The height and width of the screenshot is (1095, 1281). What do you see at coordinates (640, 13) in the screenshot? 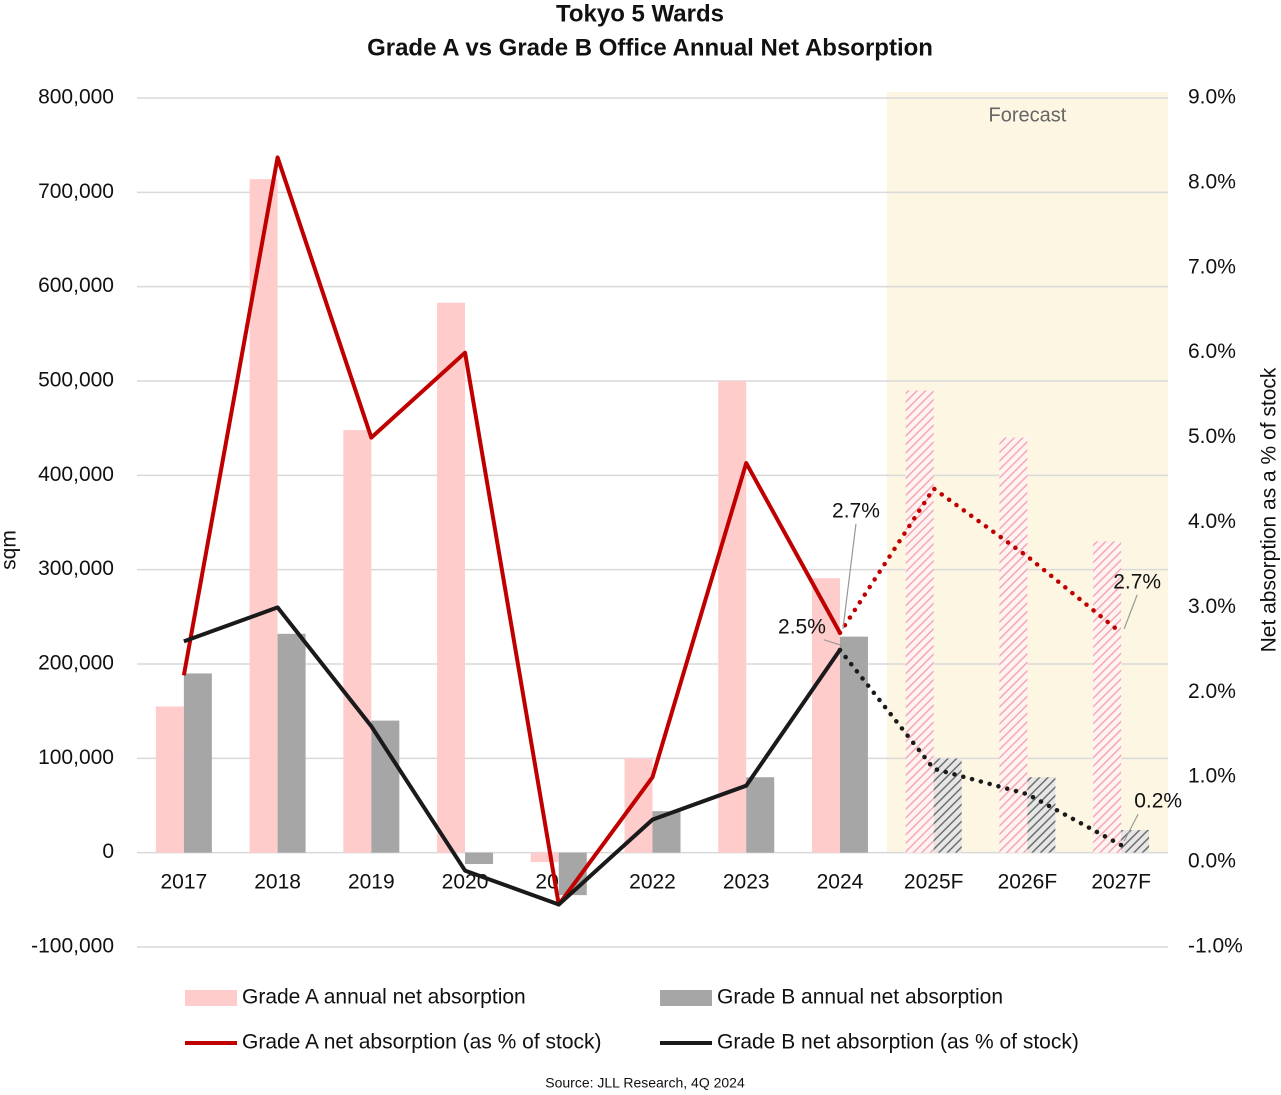
I see `chart-title: Tokyo 5 Wards` at bounding box center [640, 13].